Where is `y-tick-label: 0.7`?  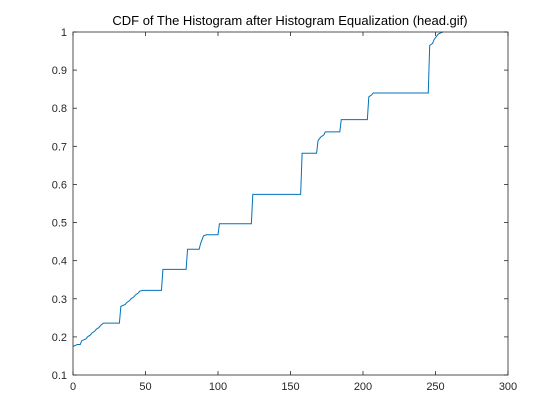 y-tick-label: 0.7 is located at coordinates (59, 147).